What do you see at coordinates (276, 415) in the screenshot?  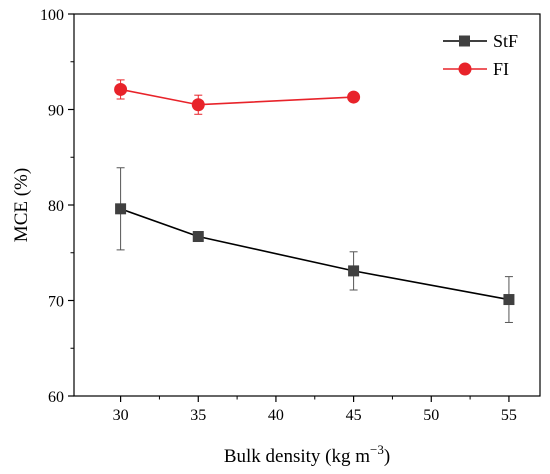 I see `x-tick-label: 40` at bounding box center [276, 415].